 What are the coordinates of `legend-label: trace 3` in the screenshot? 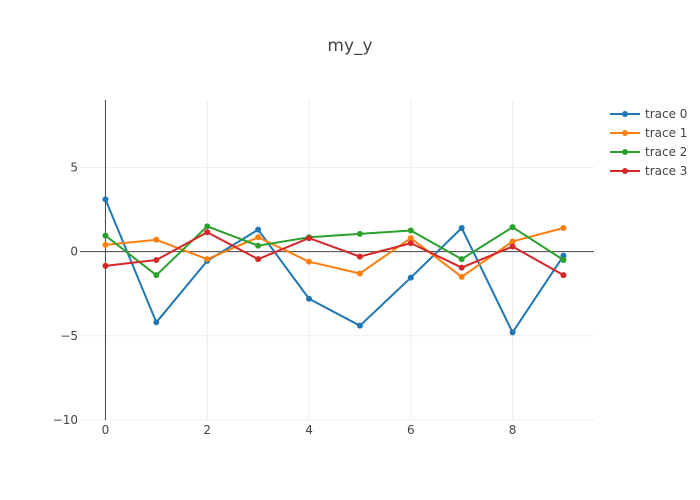 It's located at (666, 171).